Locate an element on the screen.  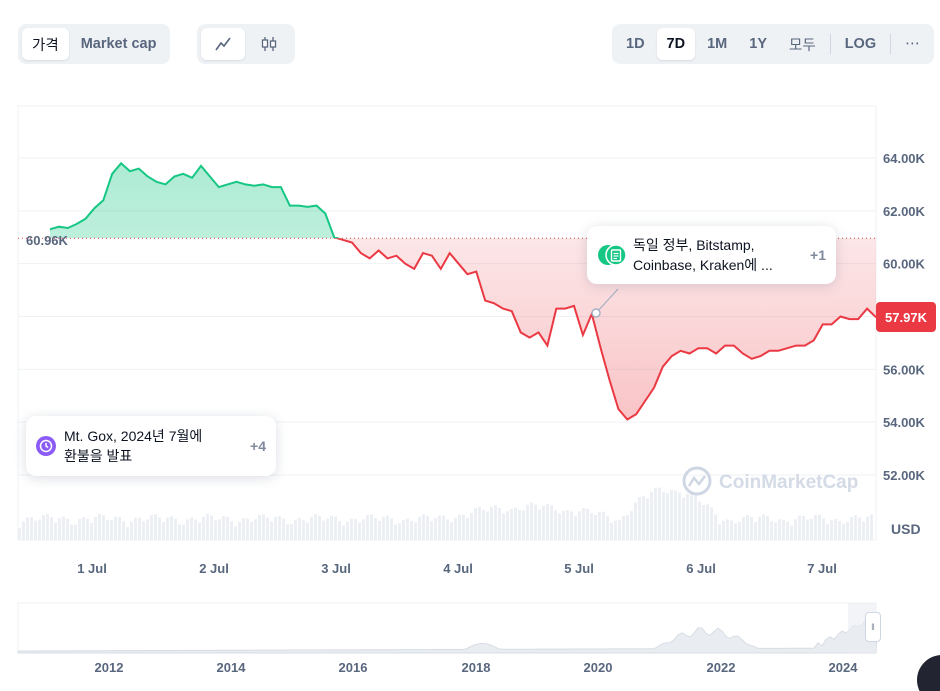
y-tick-label: 62.00K is located at coordinates (904, 211).